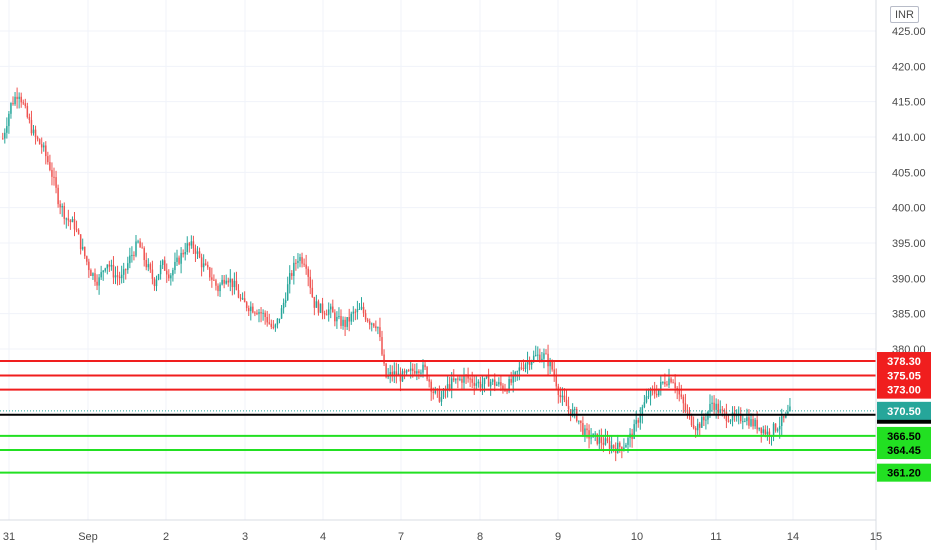 The image size is (932, 550). I want to click on x-tick-label: 3, so click(245, 537).